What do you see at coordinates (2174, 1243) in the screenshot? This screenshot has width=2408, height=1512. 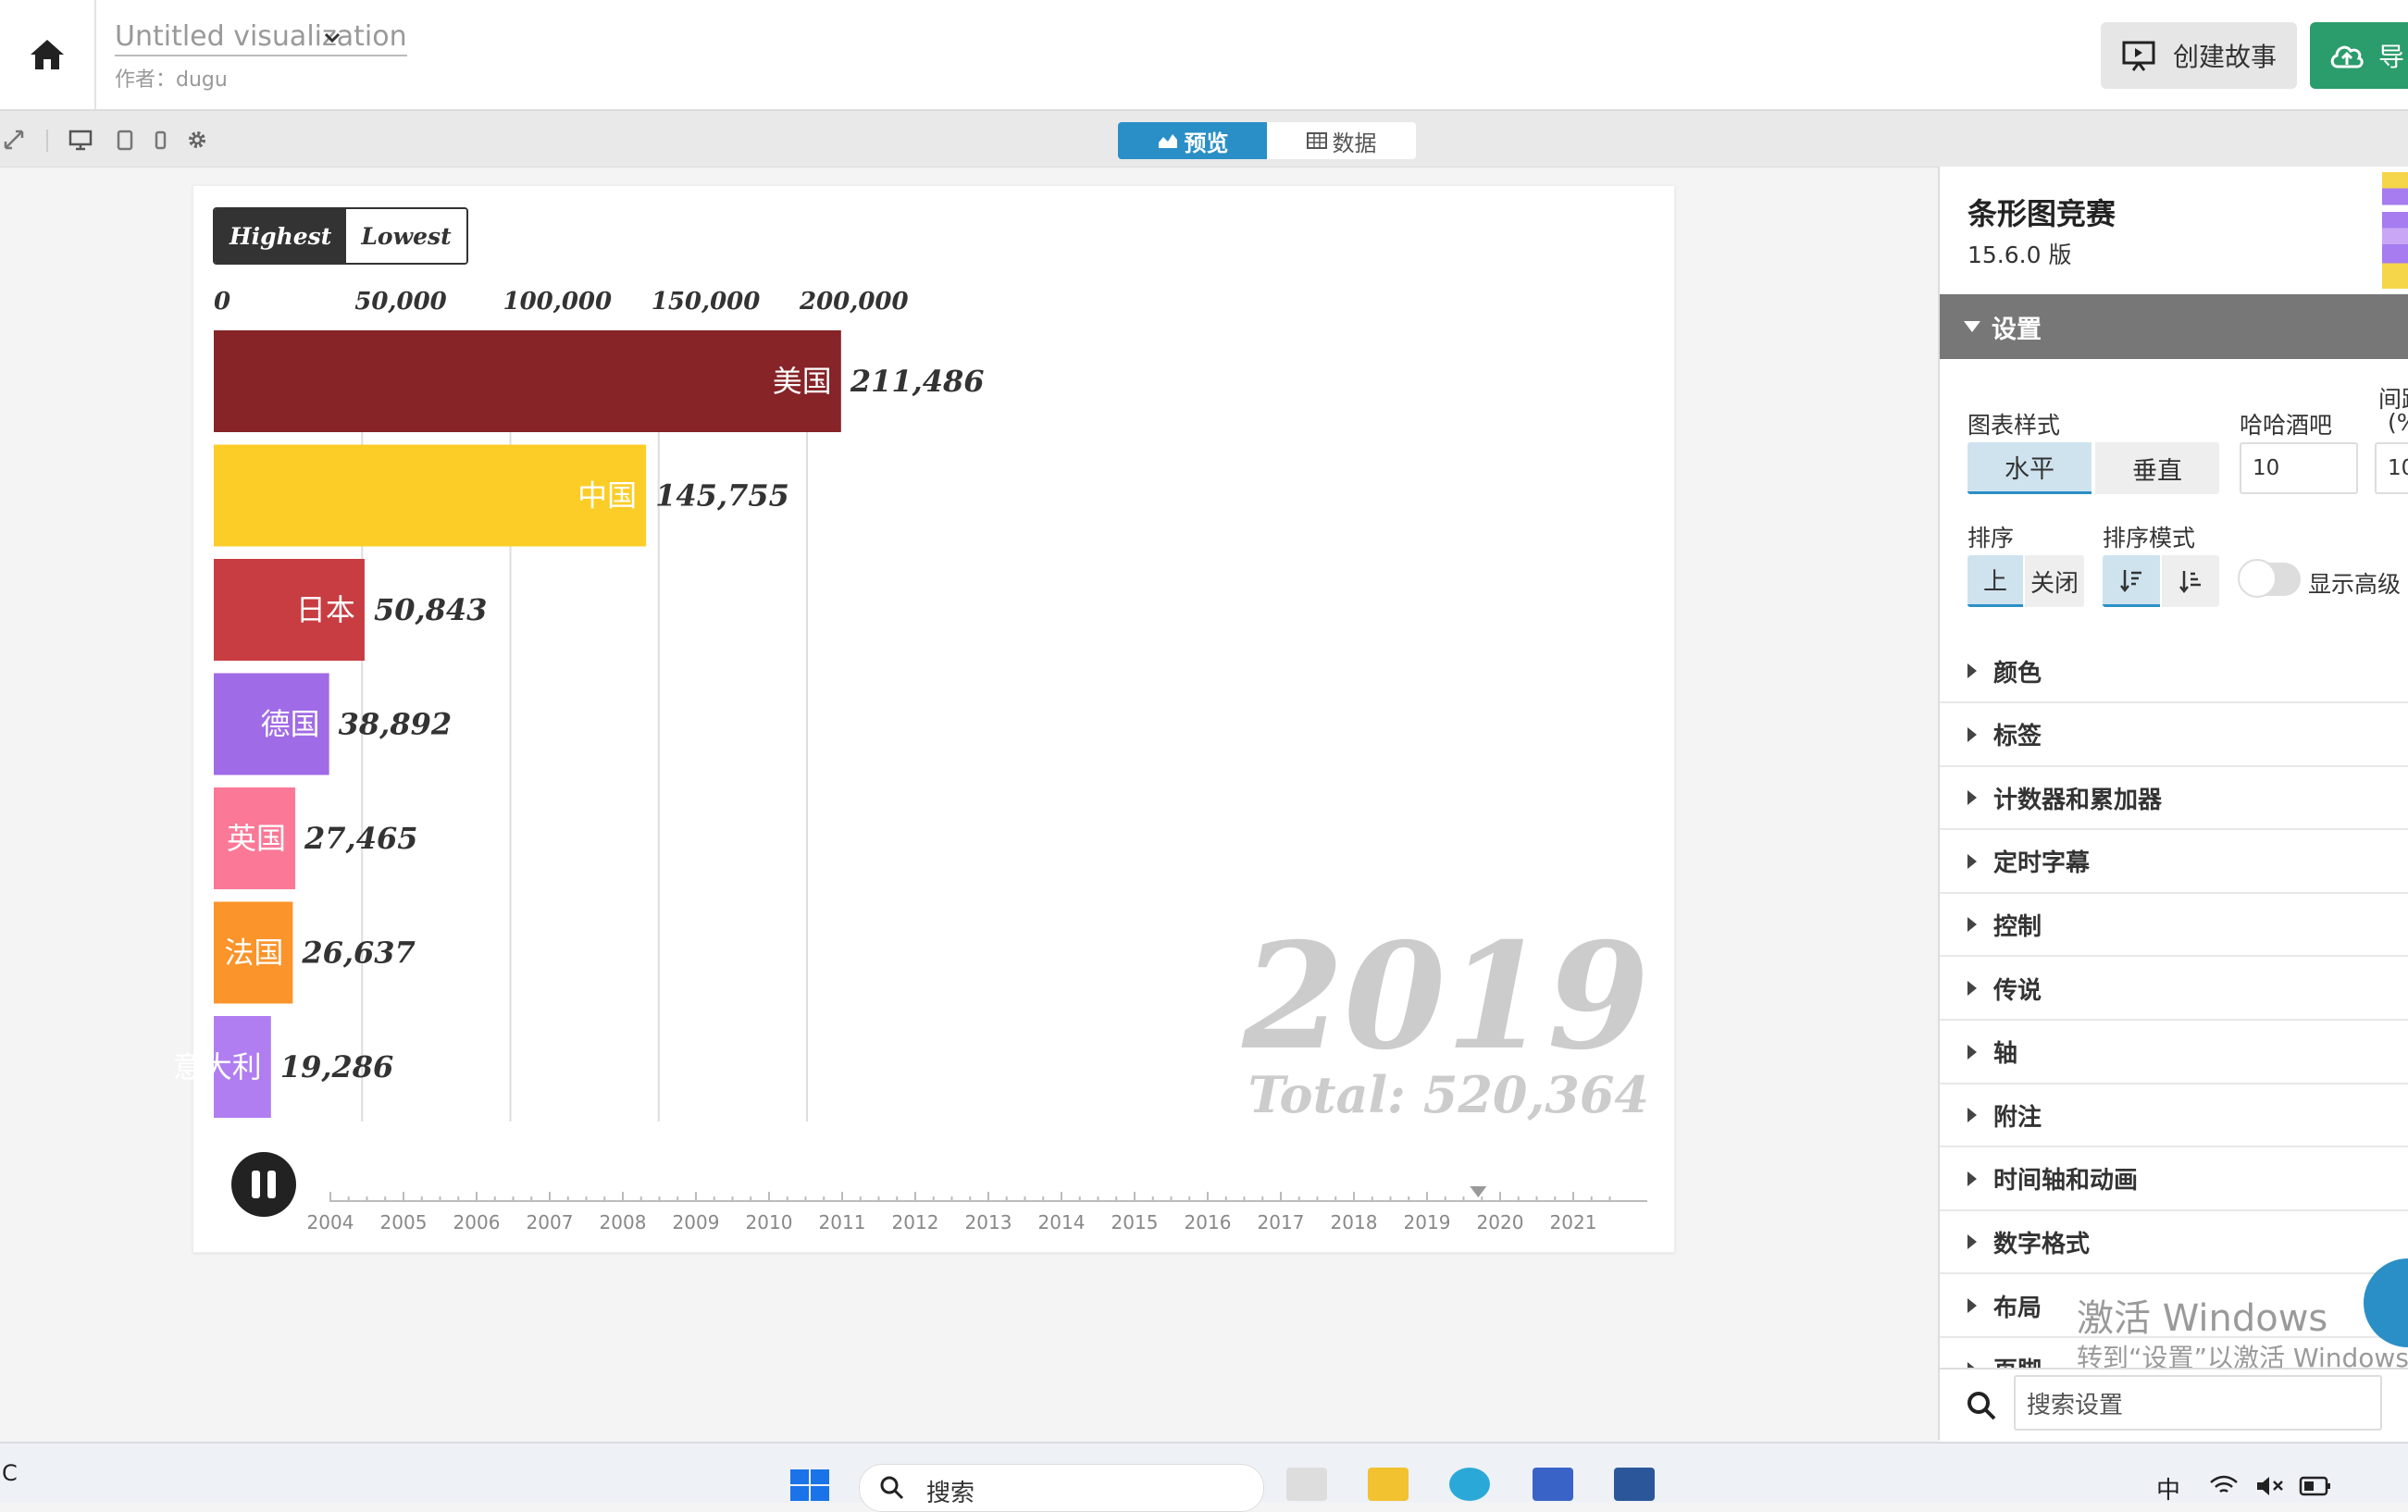 I see `settings-section-item: 数字格式` at bounding box center [2174, 1243].